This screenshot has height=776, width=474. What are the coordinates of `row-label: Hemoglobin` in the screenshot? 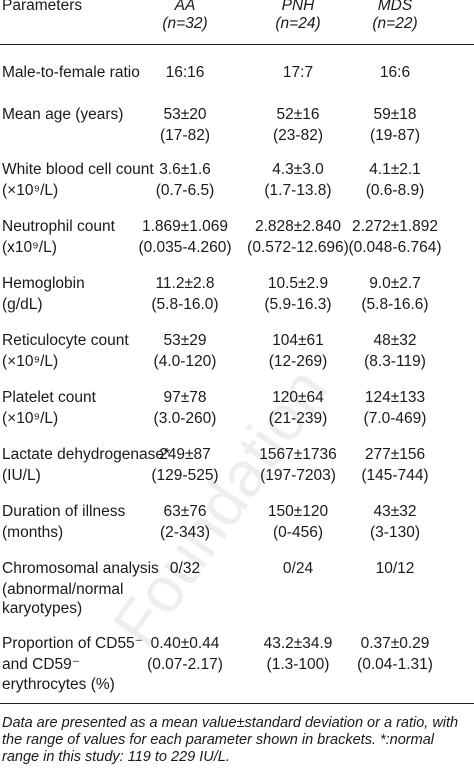 It's located at (43, 283).